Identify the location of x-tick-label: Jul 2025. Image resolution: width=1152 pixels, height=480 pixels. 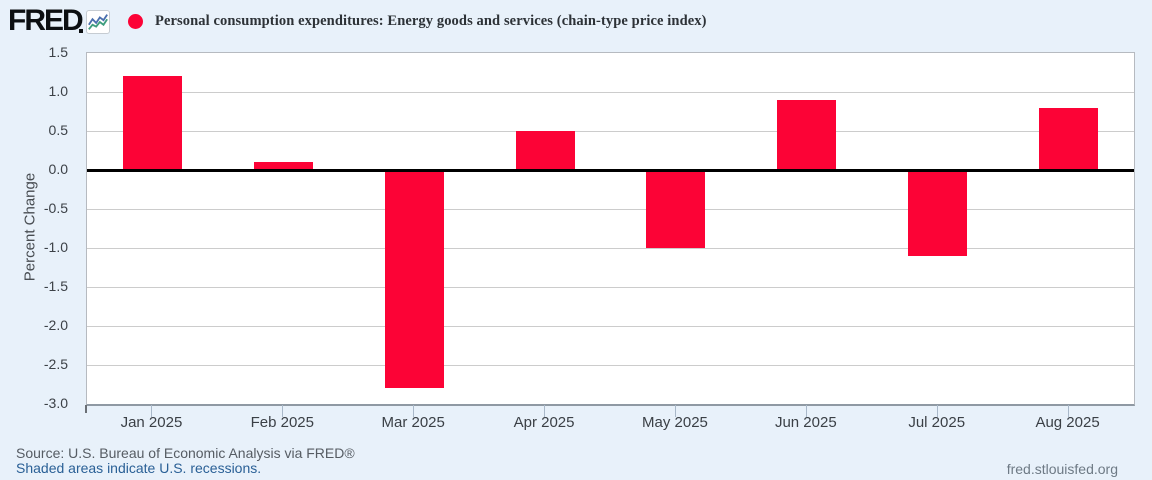
(937, 422).